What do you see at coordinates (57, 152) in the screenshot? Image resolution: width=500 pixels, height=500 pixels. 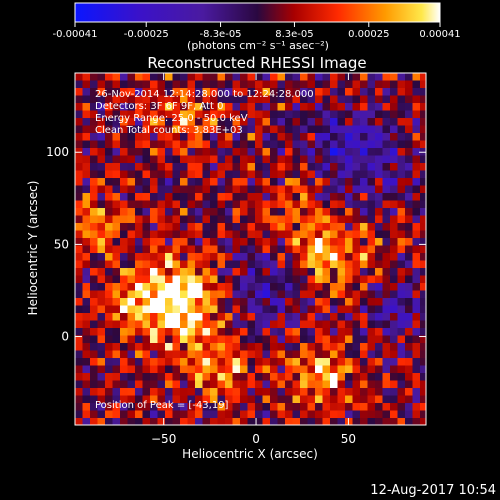 I see `y-tick-label: 100` at bounding box center [57, 152].